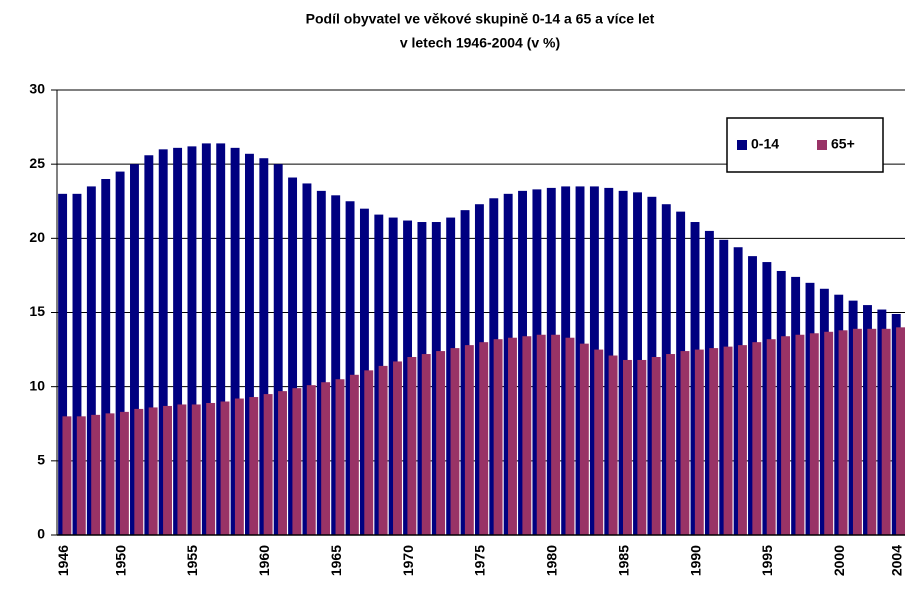 The width and height of the screenshot is (907, 603). Describe the element at coordinates (839, 560) in the screenshot. I see `x-tick-label: 2000` at that location.